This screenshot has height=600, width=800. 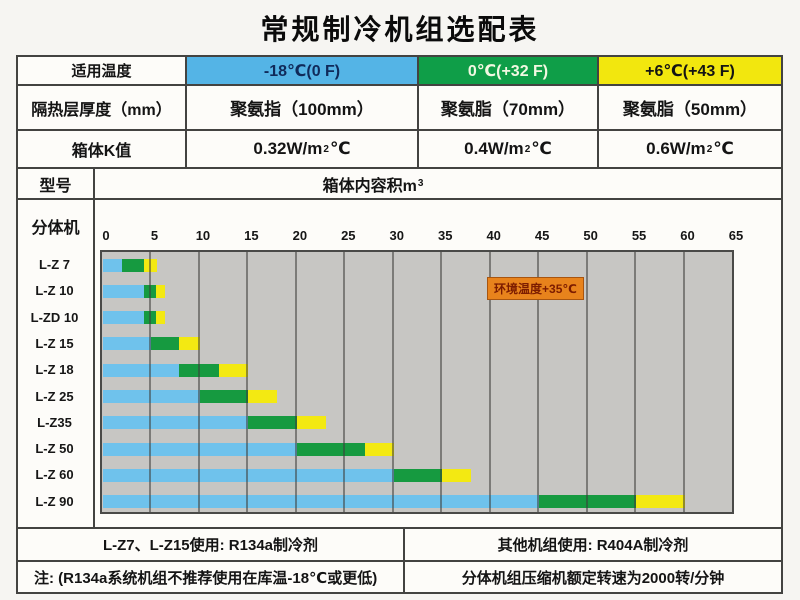 What do you see at coordinates (508, 107) in the screenshot?
I see `insulation-cell-70mm: 聚氨脂（70mm）` at bounding box center [508, 107].